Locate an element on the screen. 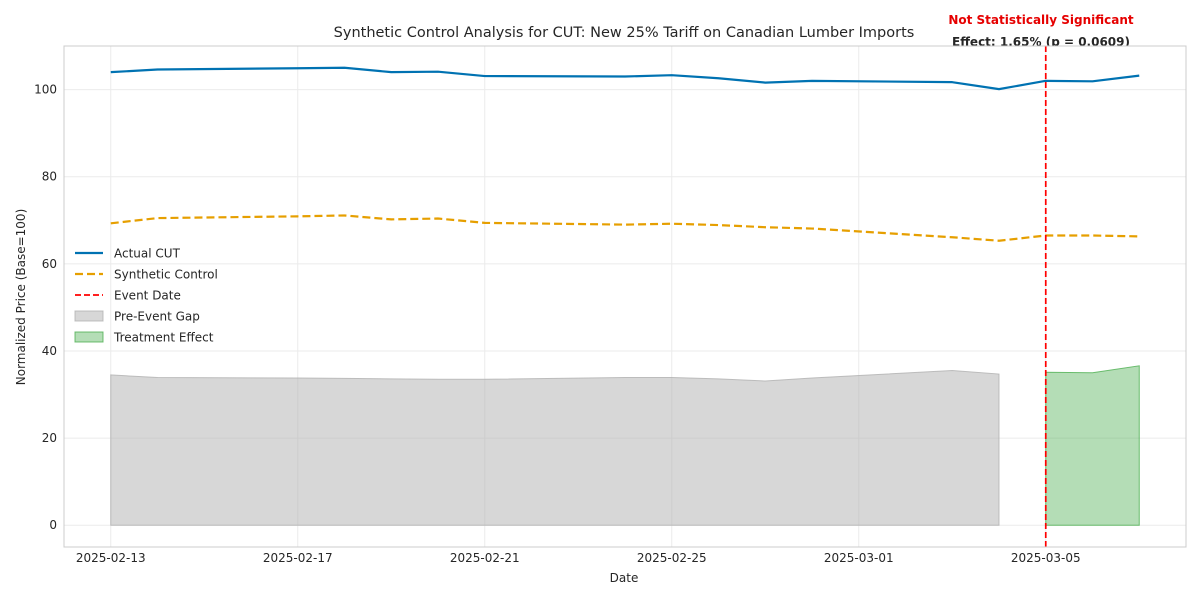 This screenshot has height=600, width=1200. y-axis-label: Normalized Price (Base=100) is located at coordinates (21, 297).